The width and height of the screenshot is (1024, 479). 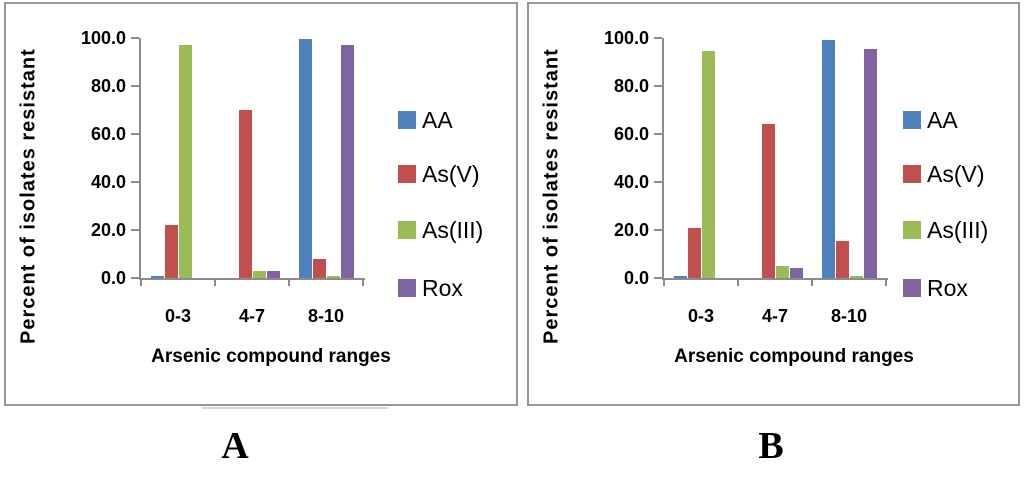 I want to click on border-artifact, so click(x=295, y=408).